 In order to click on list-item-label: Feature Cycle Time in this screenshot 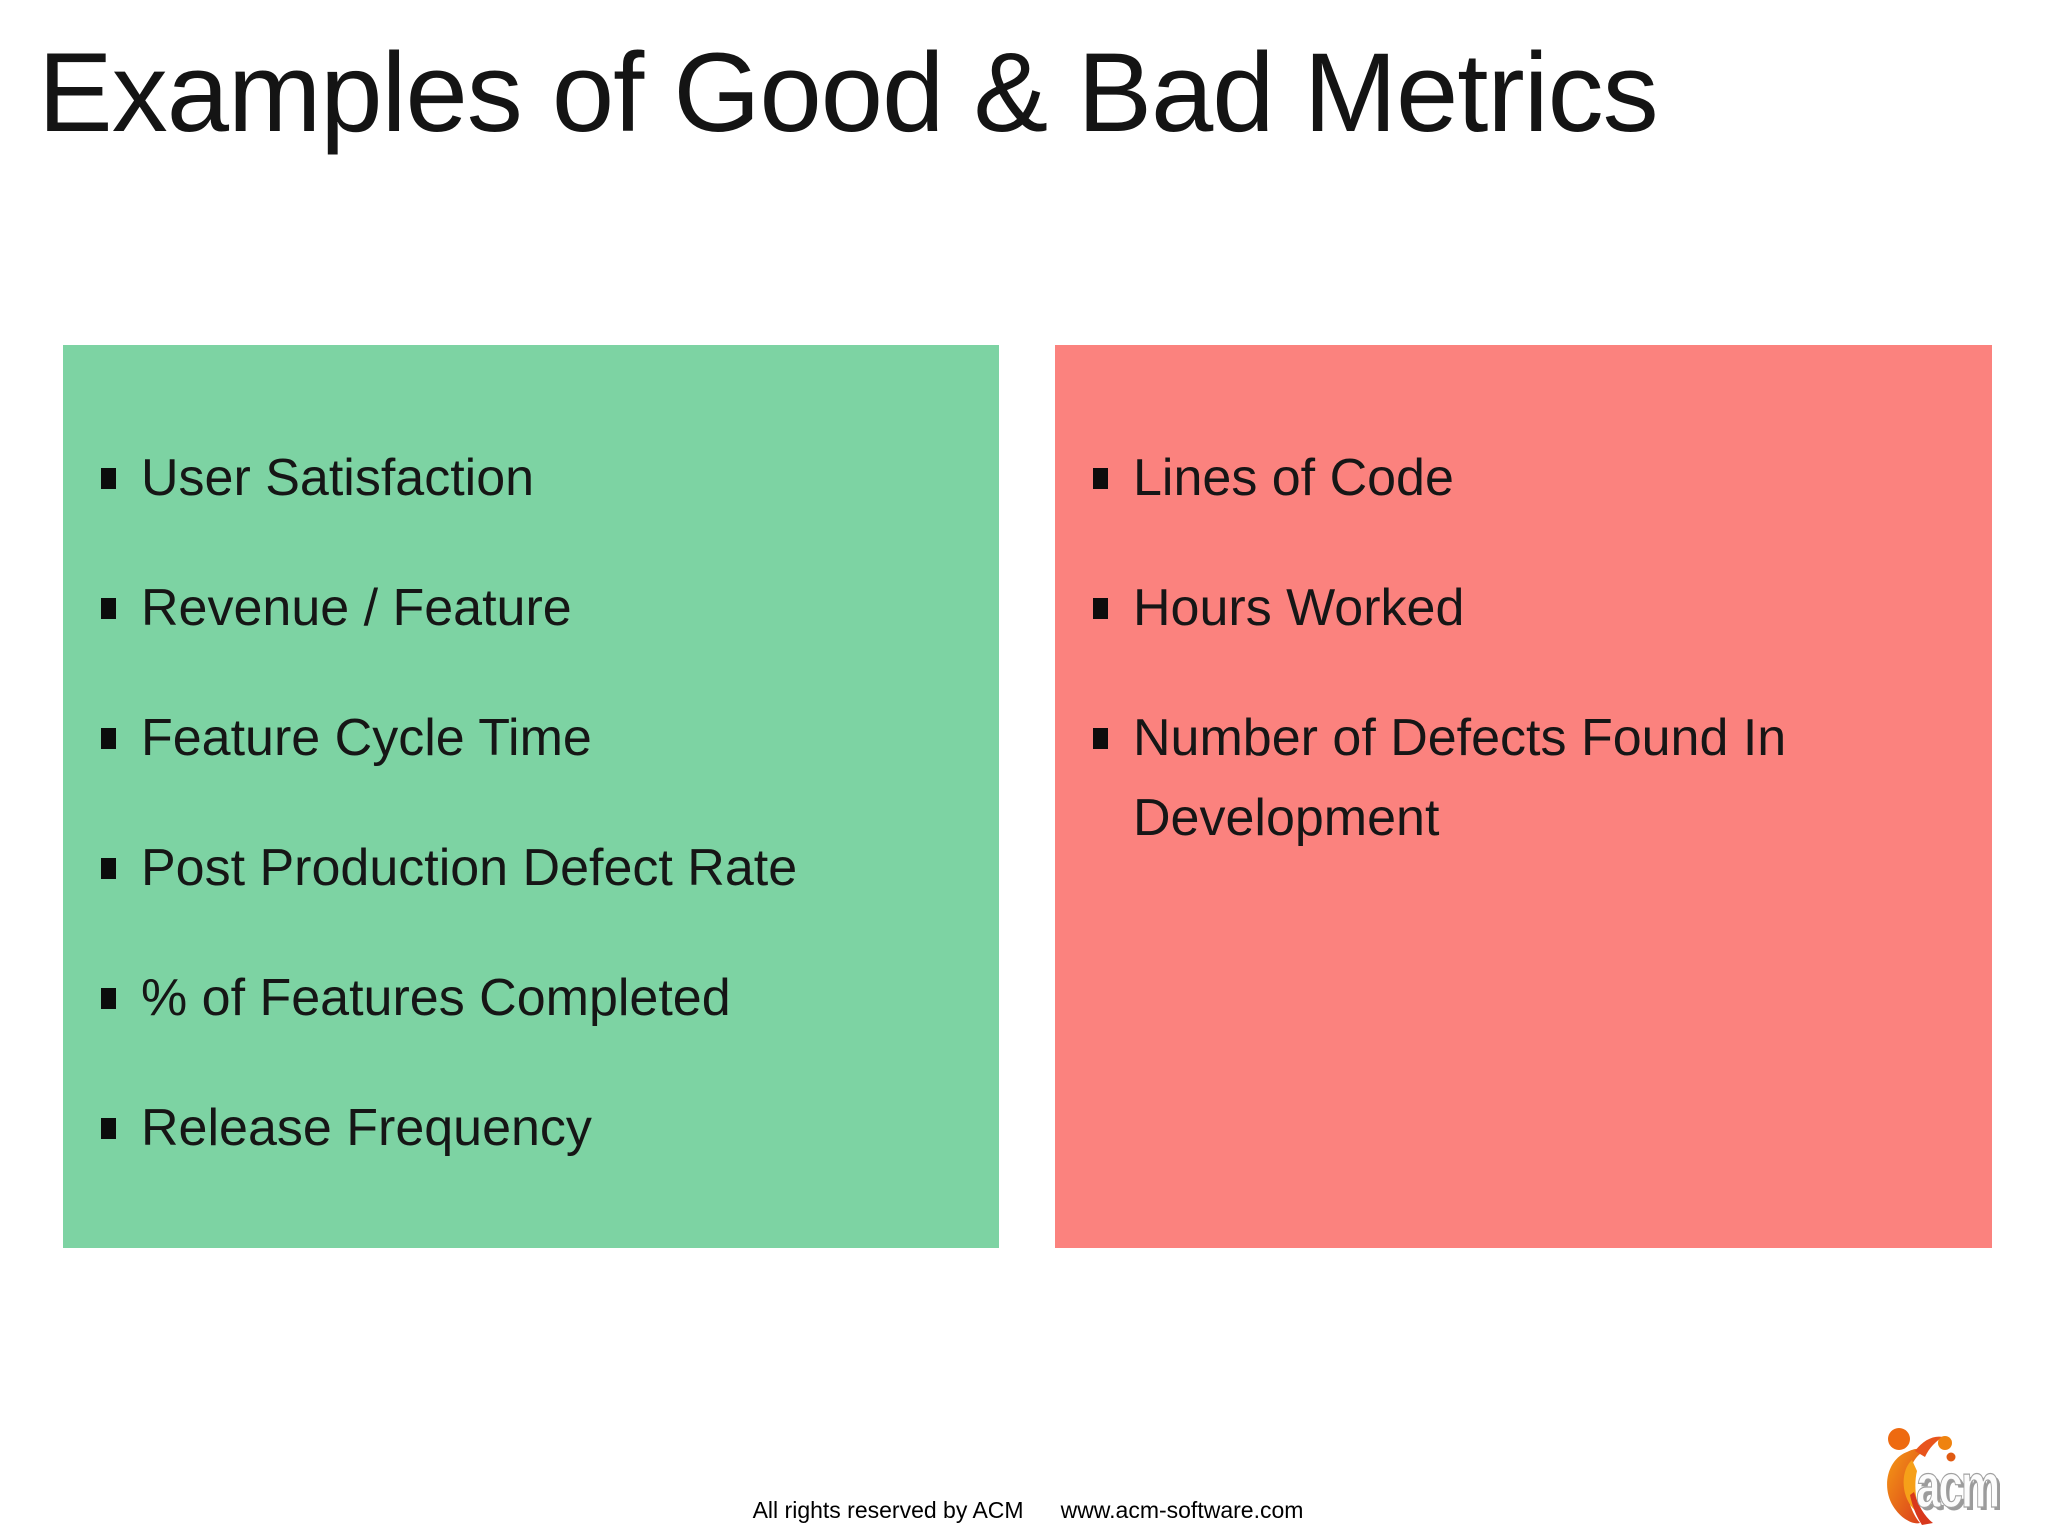, I will do `click(366, 738)`.